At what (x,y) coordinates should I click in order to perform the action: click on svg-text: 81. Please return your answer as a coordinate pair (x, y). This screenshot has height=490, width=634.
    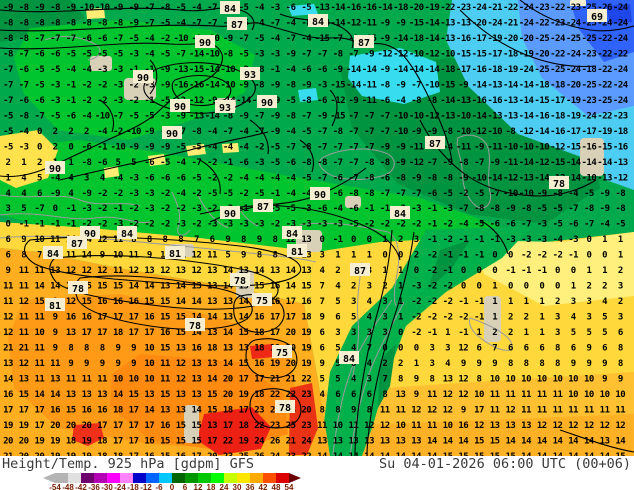
    Looking at the image, I should click on (55, 306).